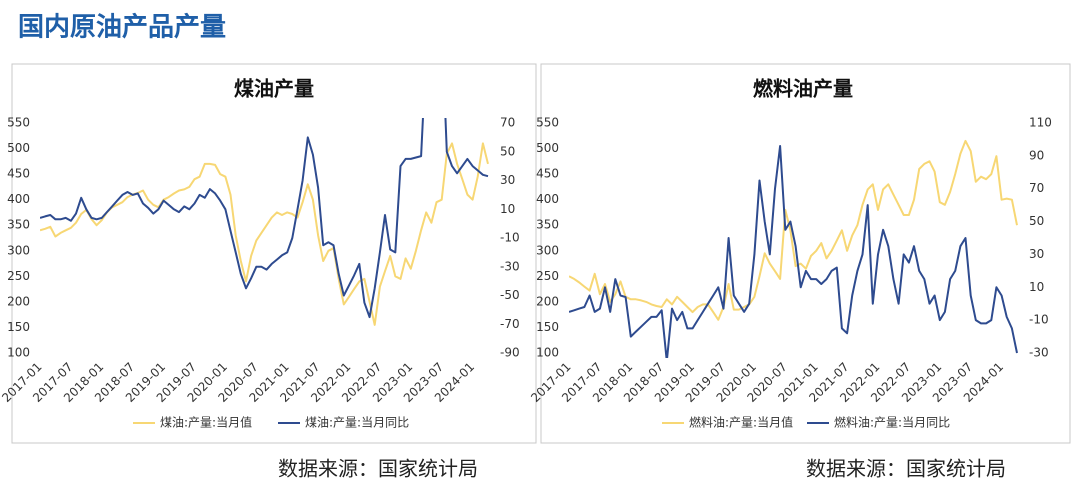  I want to click on legend-label: 煤油:产量:当月同比, so click(357, 423).